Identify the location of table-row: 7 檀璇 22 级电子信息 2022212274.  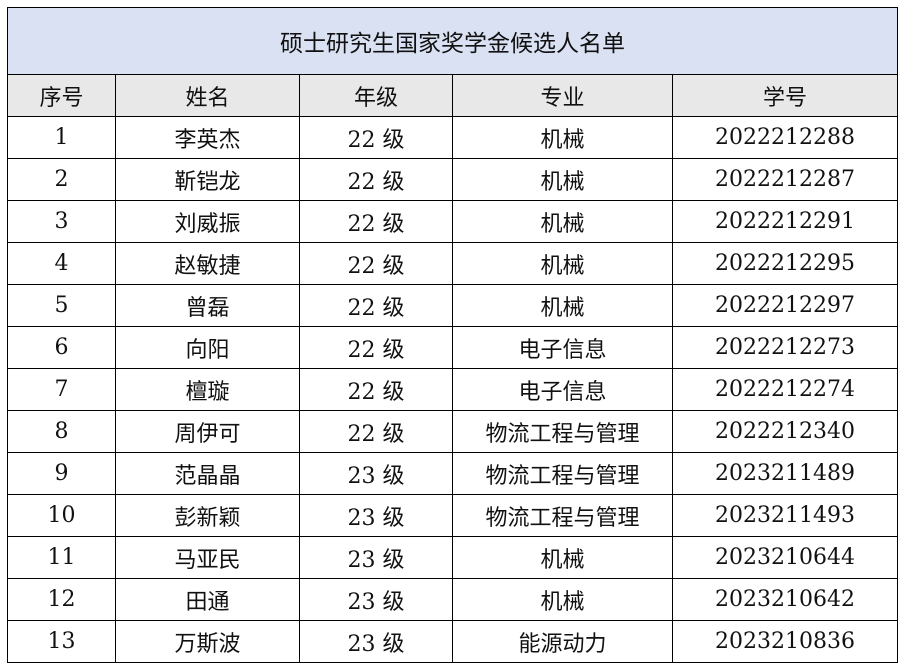
(453, 389).